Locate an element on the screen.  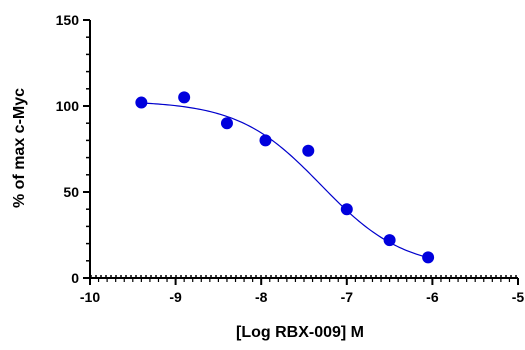
x-tick-label: -10 is located at coordinates (90, 297).